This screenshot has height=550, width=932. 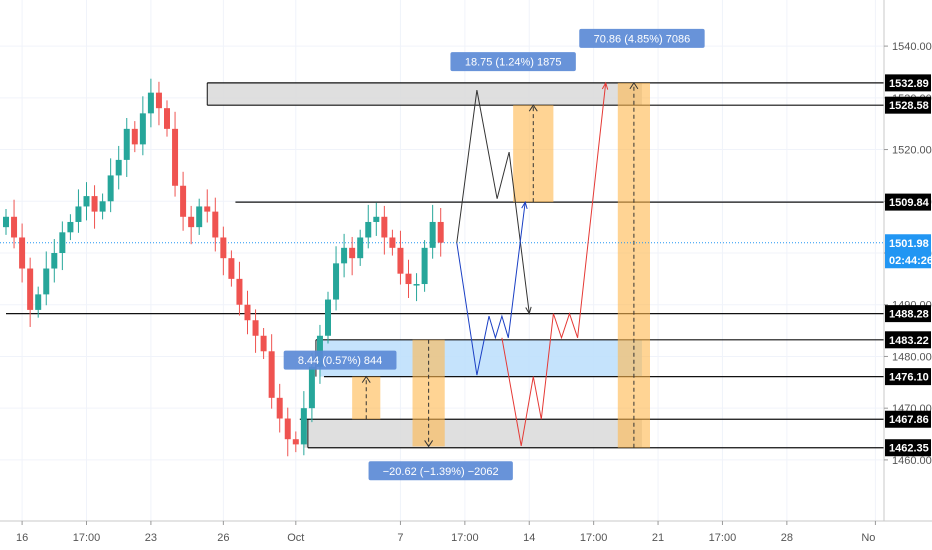 What do you see at coordinates (658, 538) in the screenshot?
I see `time-tick-label: 21` at bounding box center [658, 538].